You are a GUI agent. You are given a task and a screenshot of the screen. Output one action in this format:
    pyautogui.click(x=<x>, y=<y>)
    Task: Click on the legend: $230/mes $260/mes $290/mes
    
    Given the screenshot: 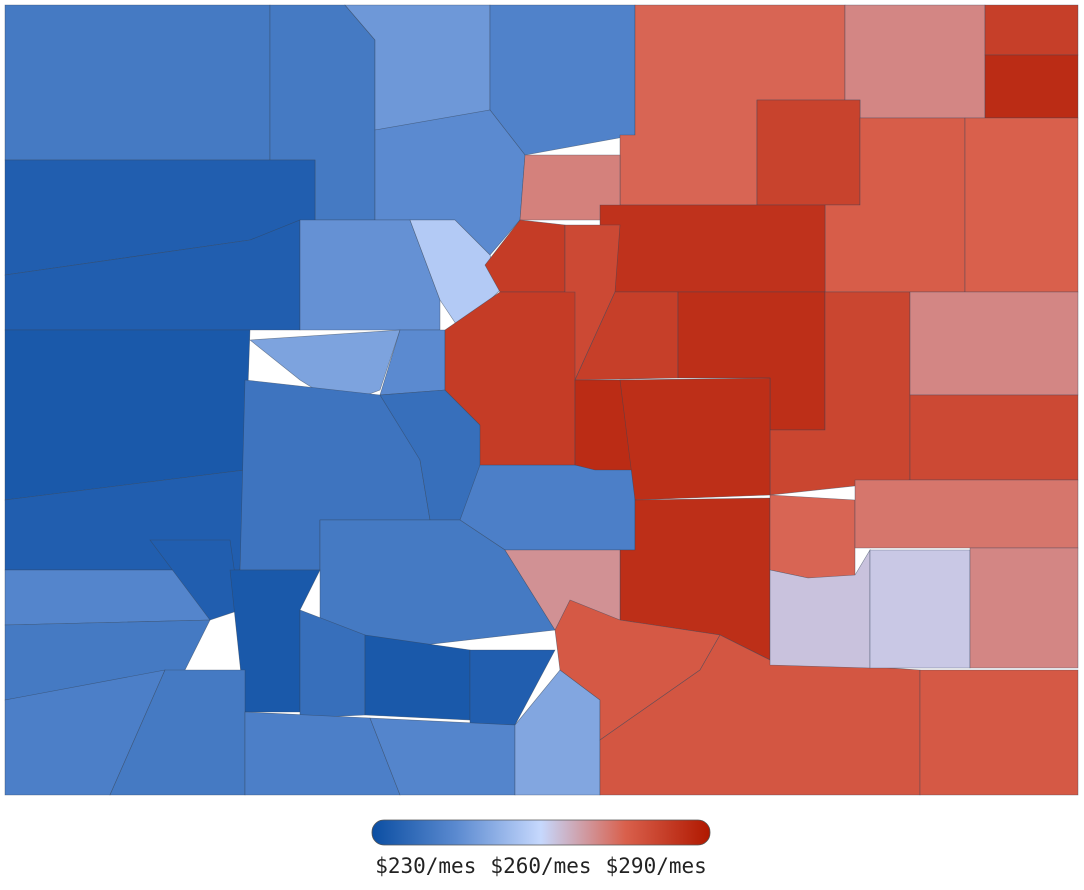 What is the action you would take?
    pyautogui.click(x=541, y=848)
    